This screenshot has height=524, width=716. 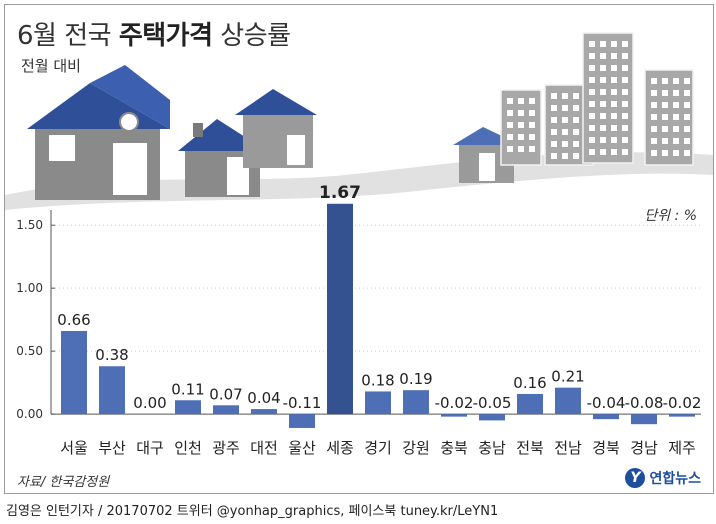 I want to click on title-suffix: 상승률, so click(x=255, y=36).